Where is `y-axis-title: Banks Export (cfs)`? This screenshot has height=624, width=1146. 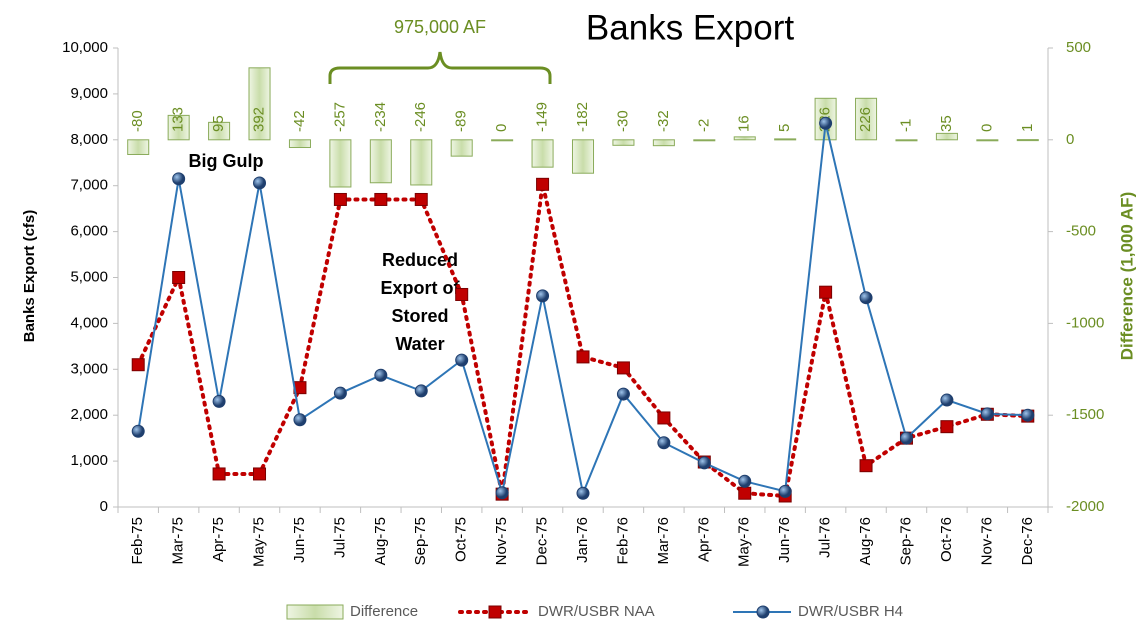
y-axis-title: Banks Export (cfs) is located at coordinates (29, 276).